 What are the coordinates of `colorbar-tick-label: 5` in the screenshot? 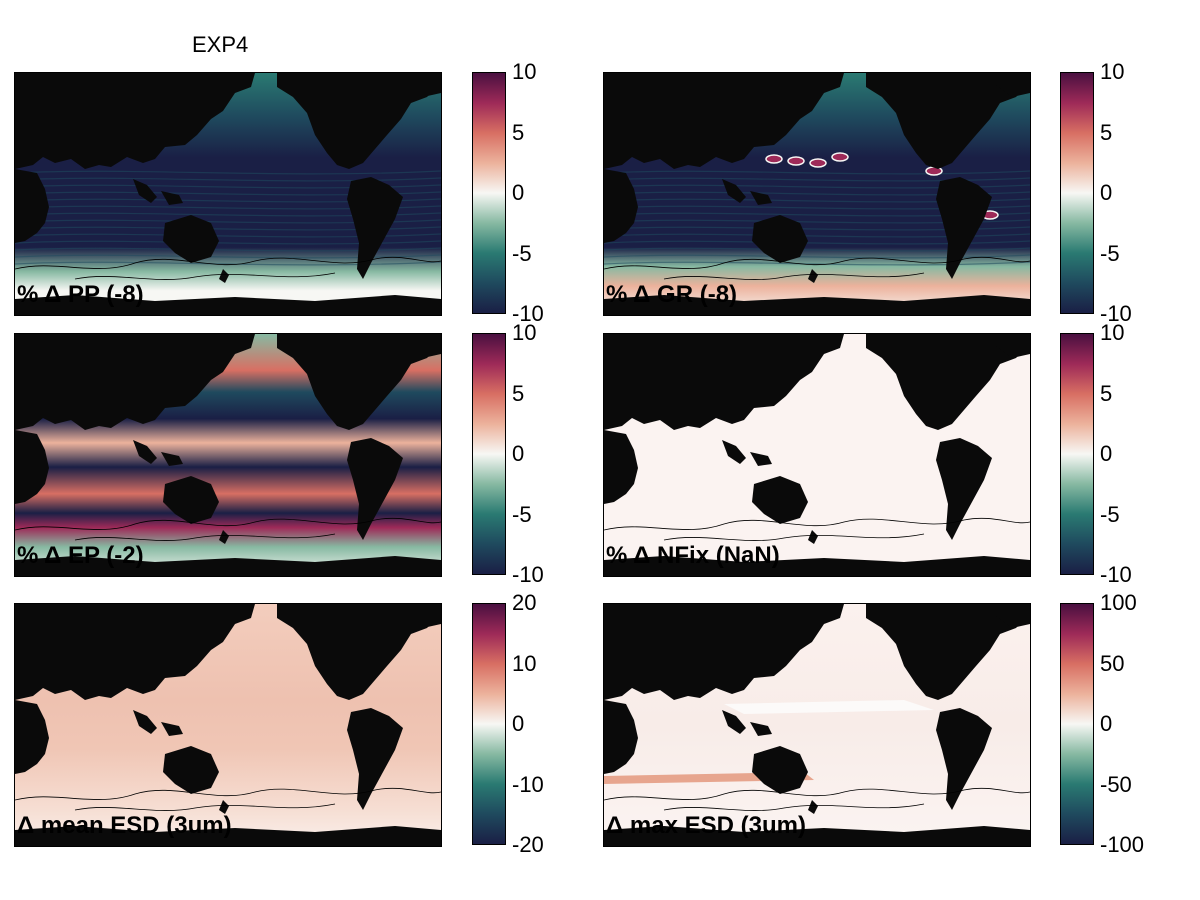 It's located at (518, 393).